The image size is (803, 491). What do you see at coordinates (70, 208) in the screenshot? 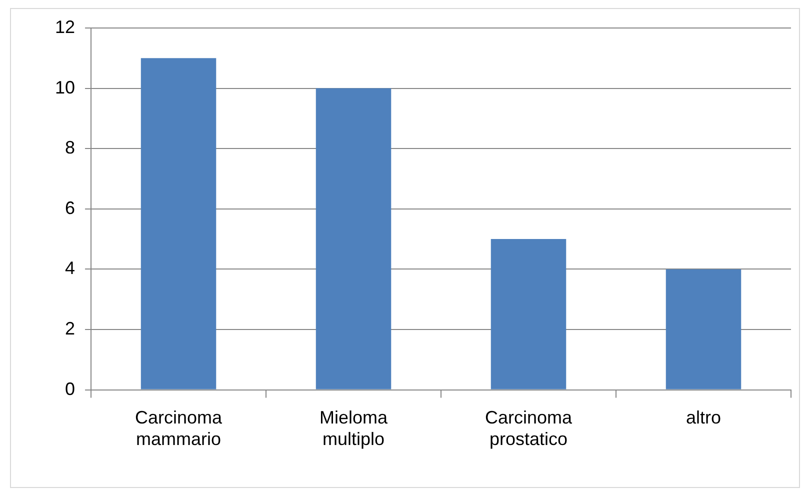
I see `y-tick-label: 6` at bounding box center [70, 208].